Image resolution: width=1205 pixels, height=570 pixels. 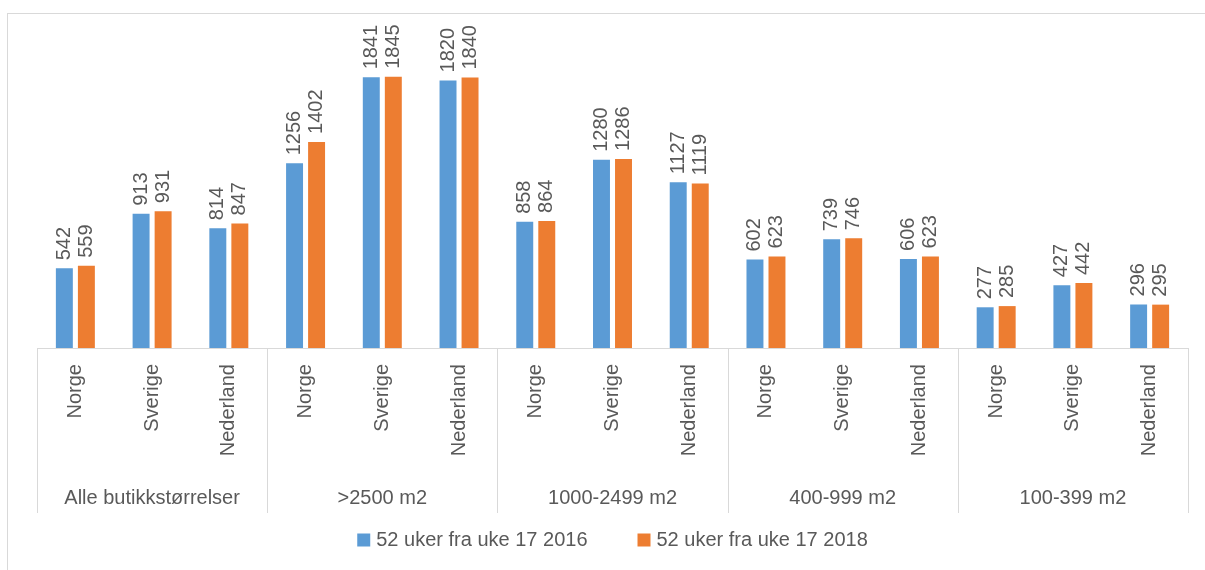 I want to click on data-label: 1841, so click(x=369, y=47).